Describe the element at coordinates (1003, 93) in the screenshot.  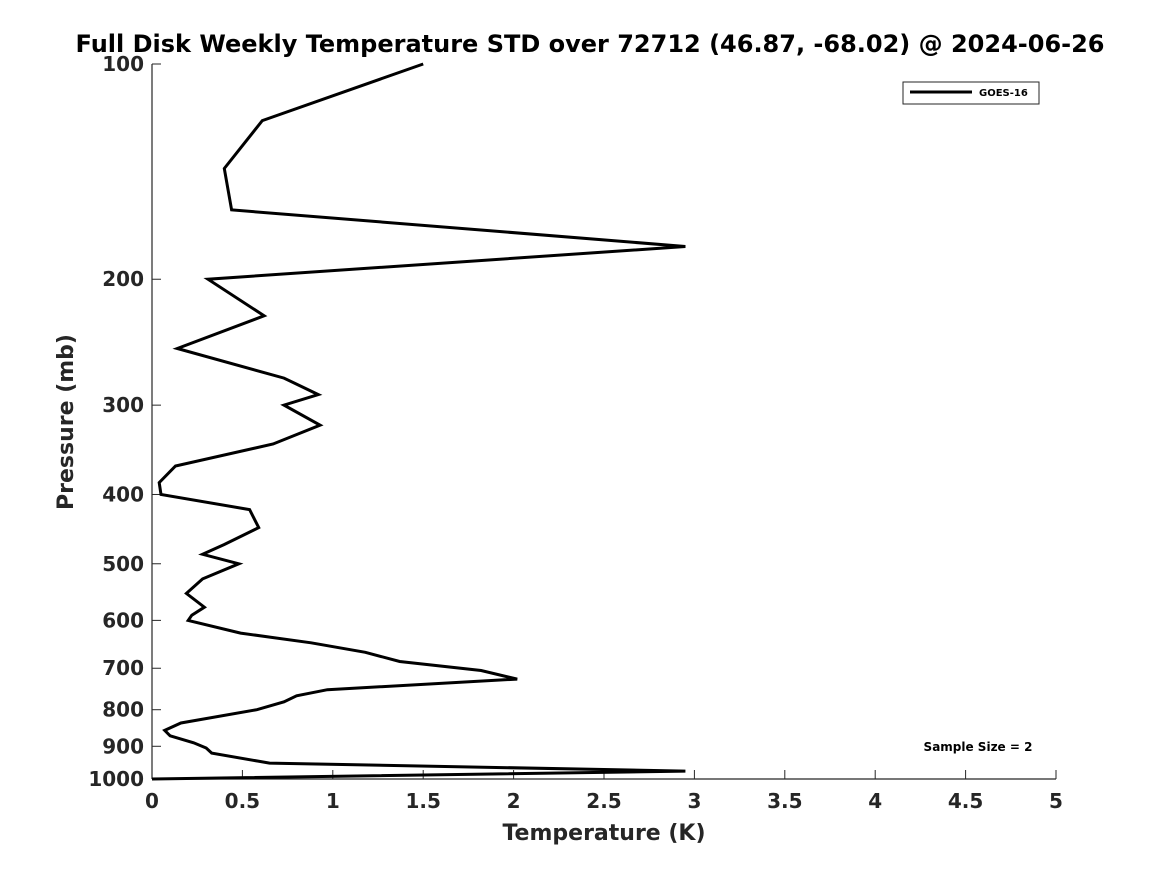
I see `legend-label: GOES-16` at that location.